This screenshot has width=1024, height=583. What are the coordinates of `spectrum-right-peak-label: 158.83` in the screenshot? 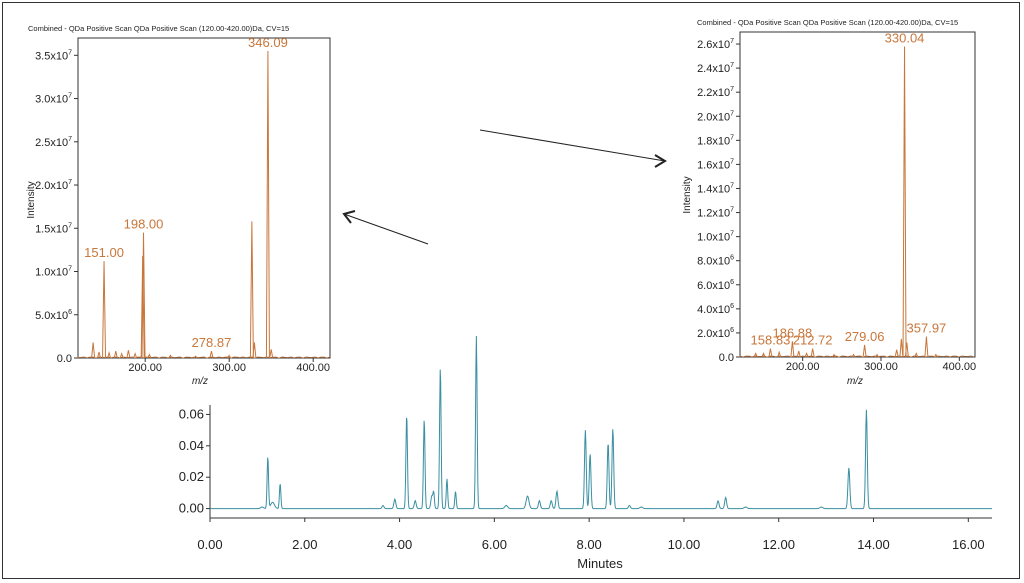 It's located at (771, 340).